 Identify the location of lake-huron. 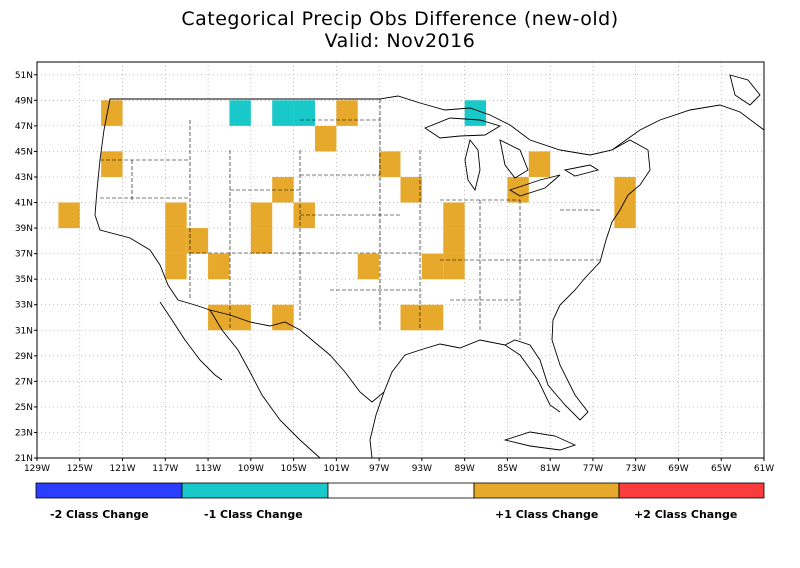
(514, 159).